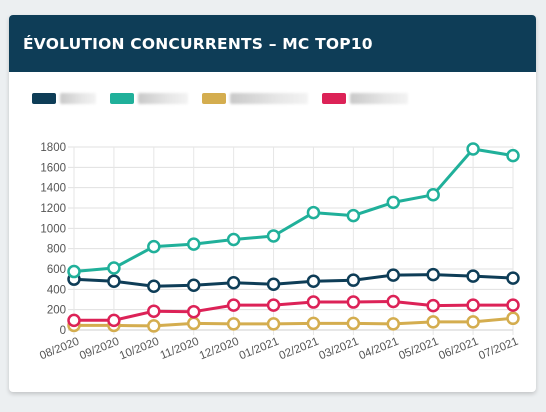  What do you see at coordinates (56, 290) in the screenshot?
I see `y-tick-label: 400` at bounding box center [56, 290].